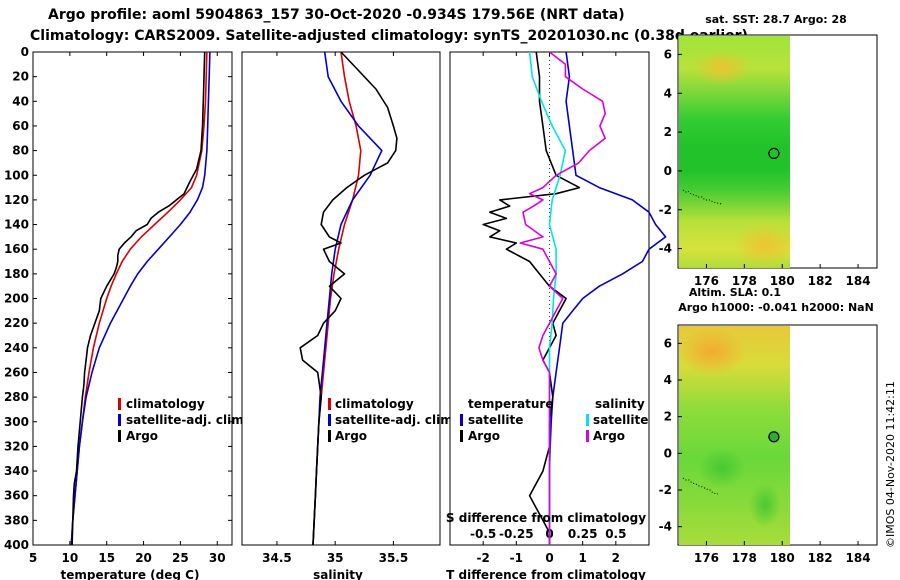 The height and width of the screenshot is (580, 900). Describe the element at coordinates (277, 558) in the screenshot. I see `salinity-tick-34-5: 34.5` at that location.